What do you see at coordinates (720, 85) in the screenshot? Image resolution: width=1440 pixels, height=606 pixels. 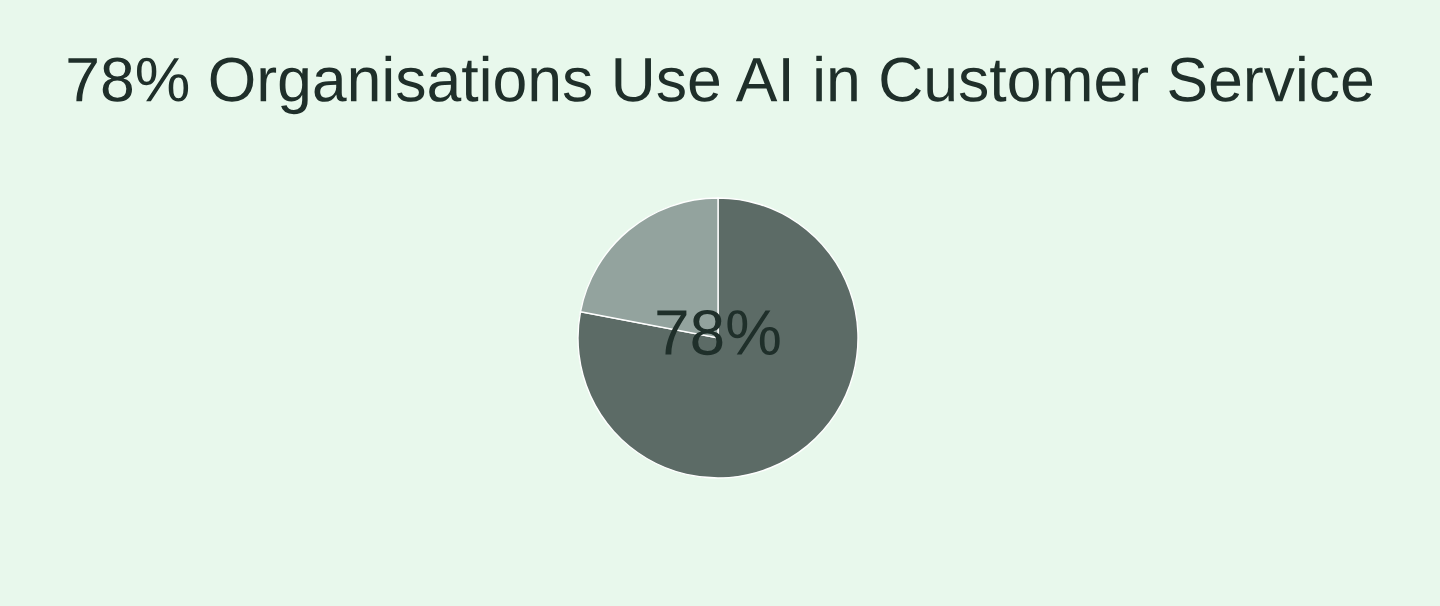 I see `chart-title: 78% Organisations Use AI in Customer Service` at bounding box center [720, 85].